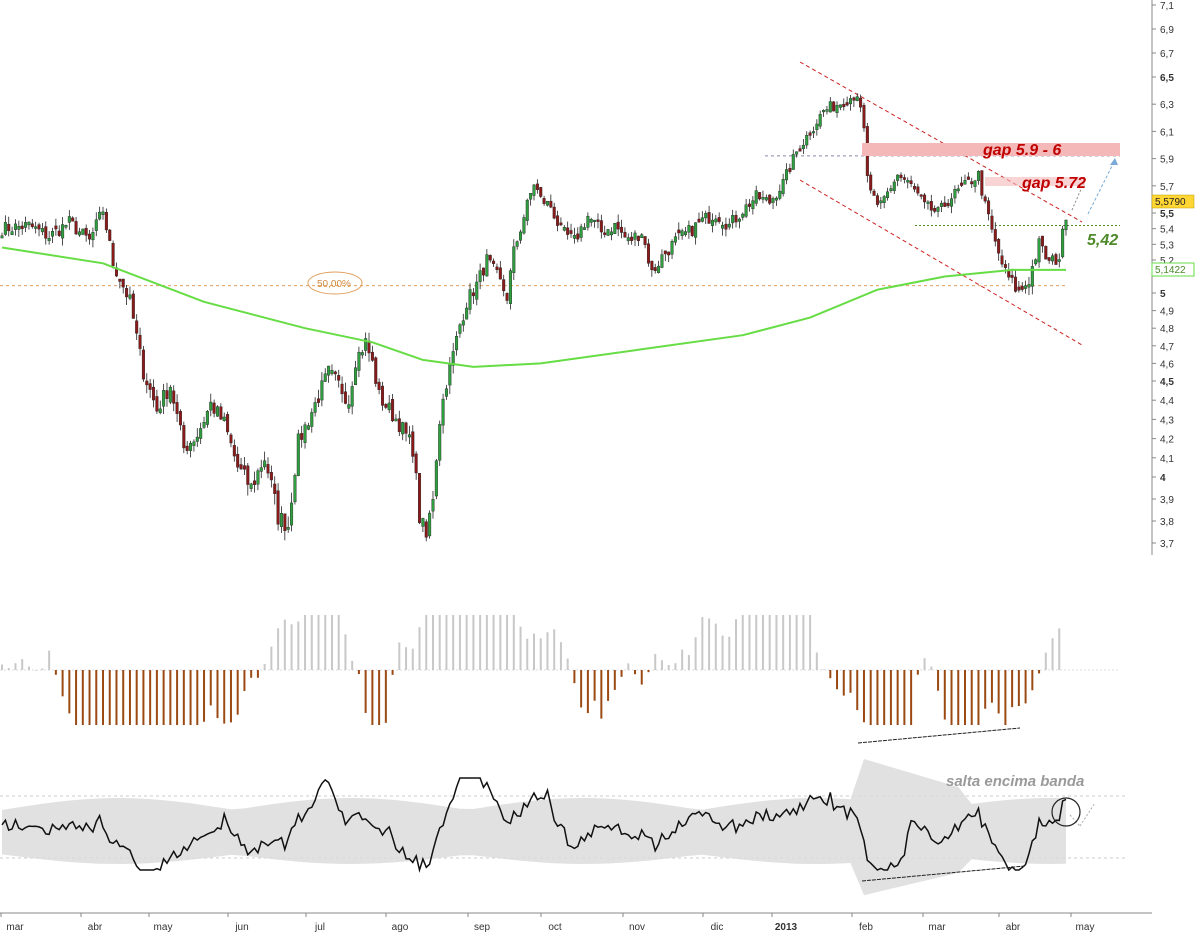  I want to click on gap-lower-box, so click(1035, 181).